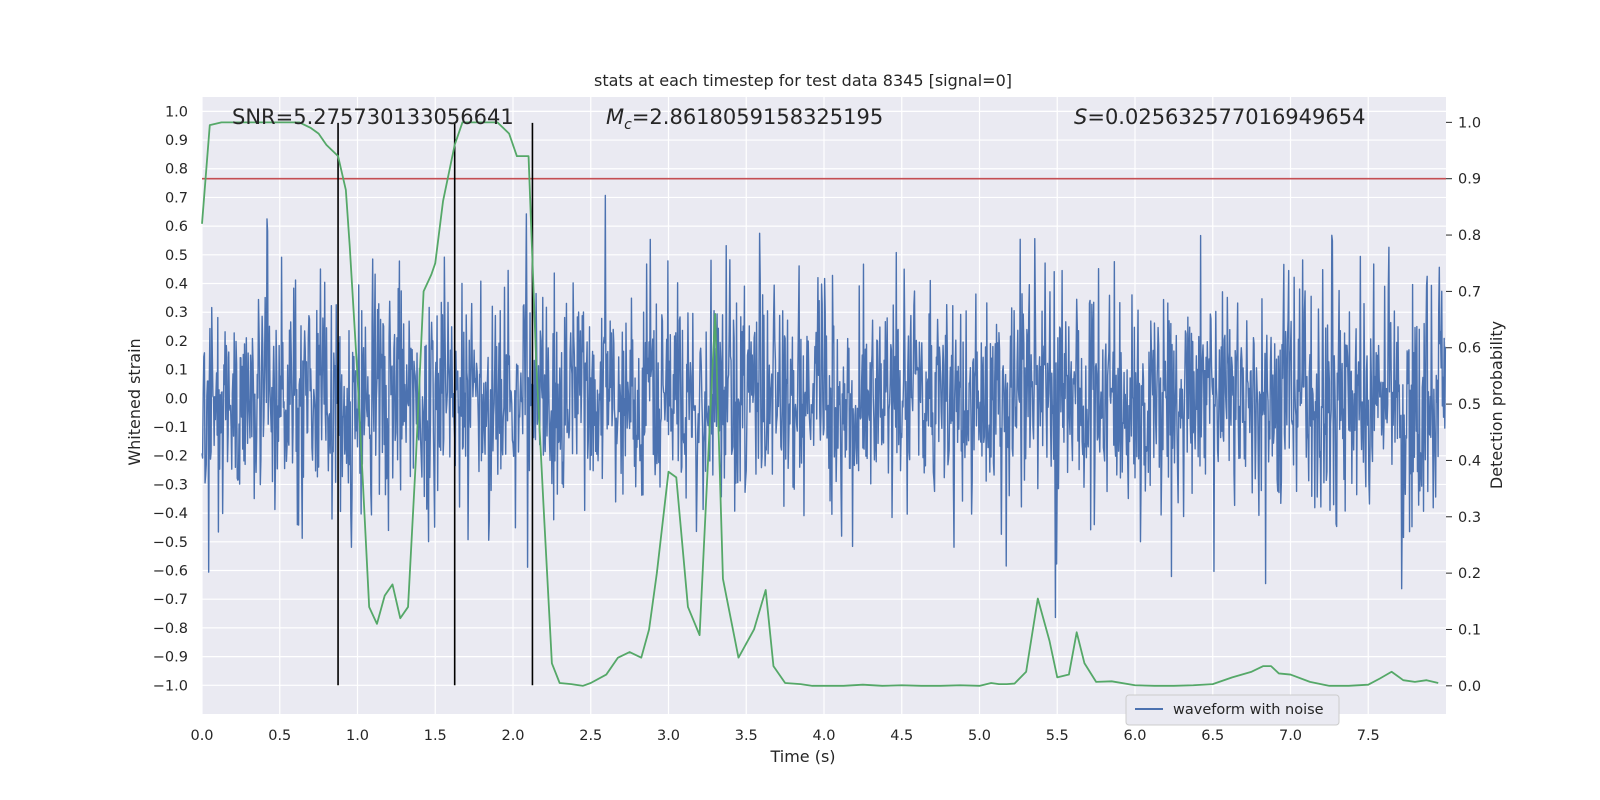 The height and width of the screenshot is (800, 1600). Describe the element at coordinates (176, 227) in the screenshot. I see `y-left-tick-label: 0.6` at that location.